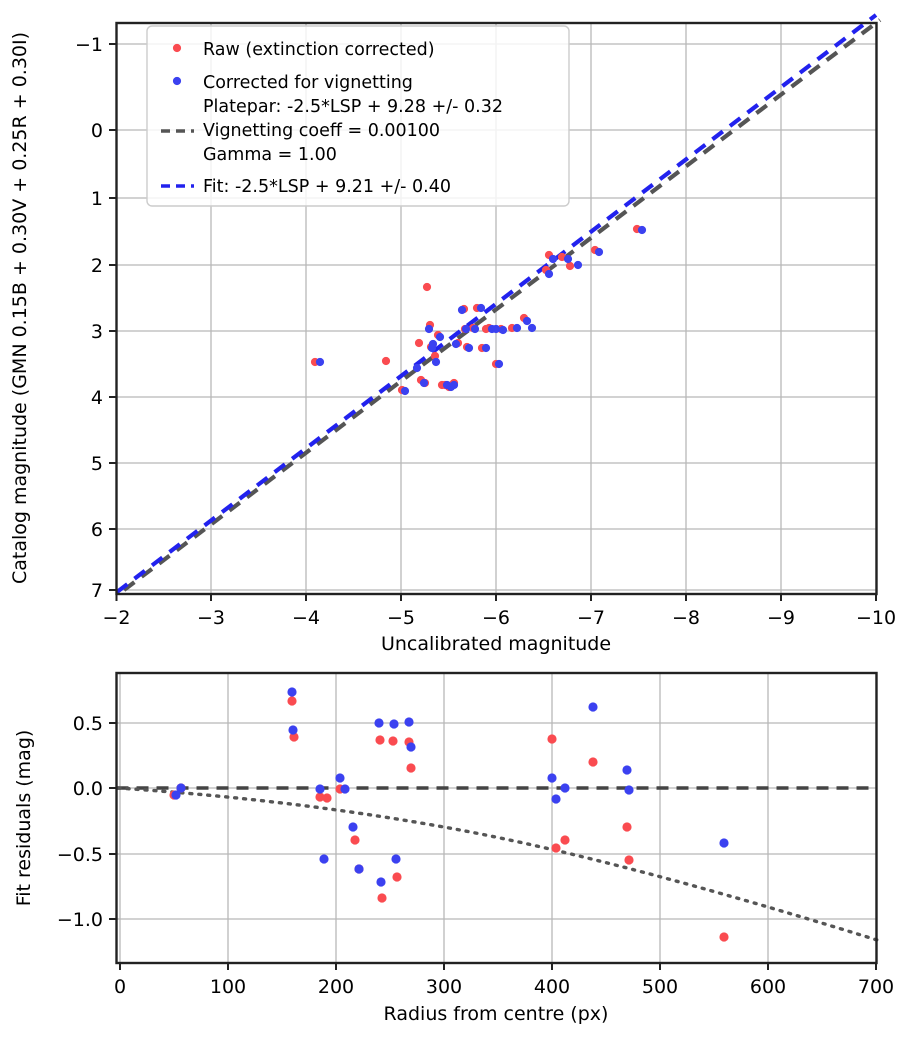 This screenshot has width=900, height=1050. What do you see at coordinates (496, 597) in the screenshot?
I see `top-panel-x-tickmarks` at bounding box center [496, 597].